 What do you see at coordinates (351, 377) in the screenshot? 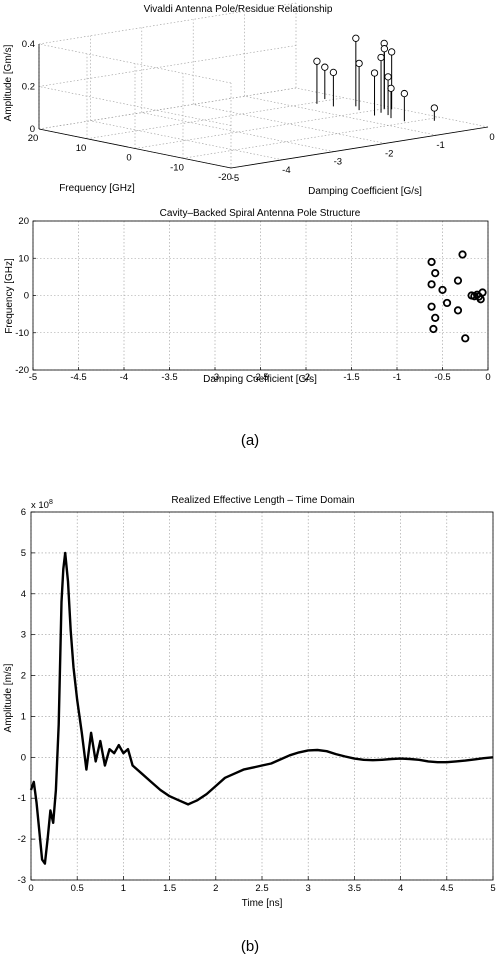
I see `x-tick-label: -1.5` at bounding box center [351, 377].